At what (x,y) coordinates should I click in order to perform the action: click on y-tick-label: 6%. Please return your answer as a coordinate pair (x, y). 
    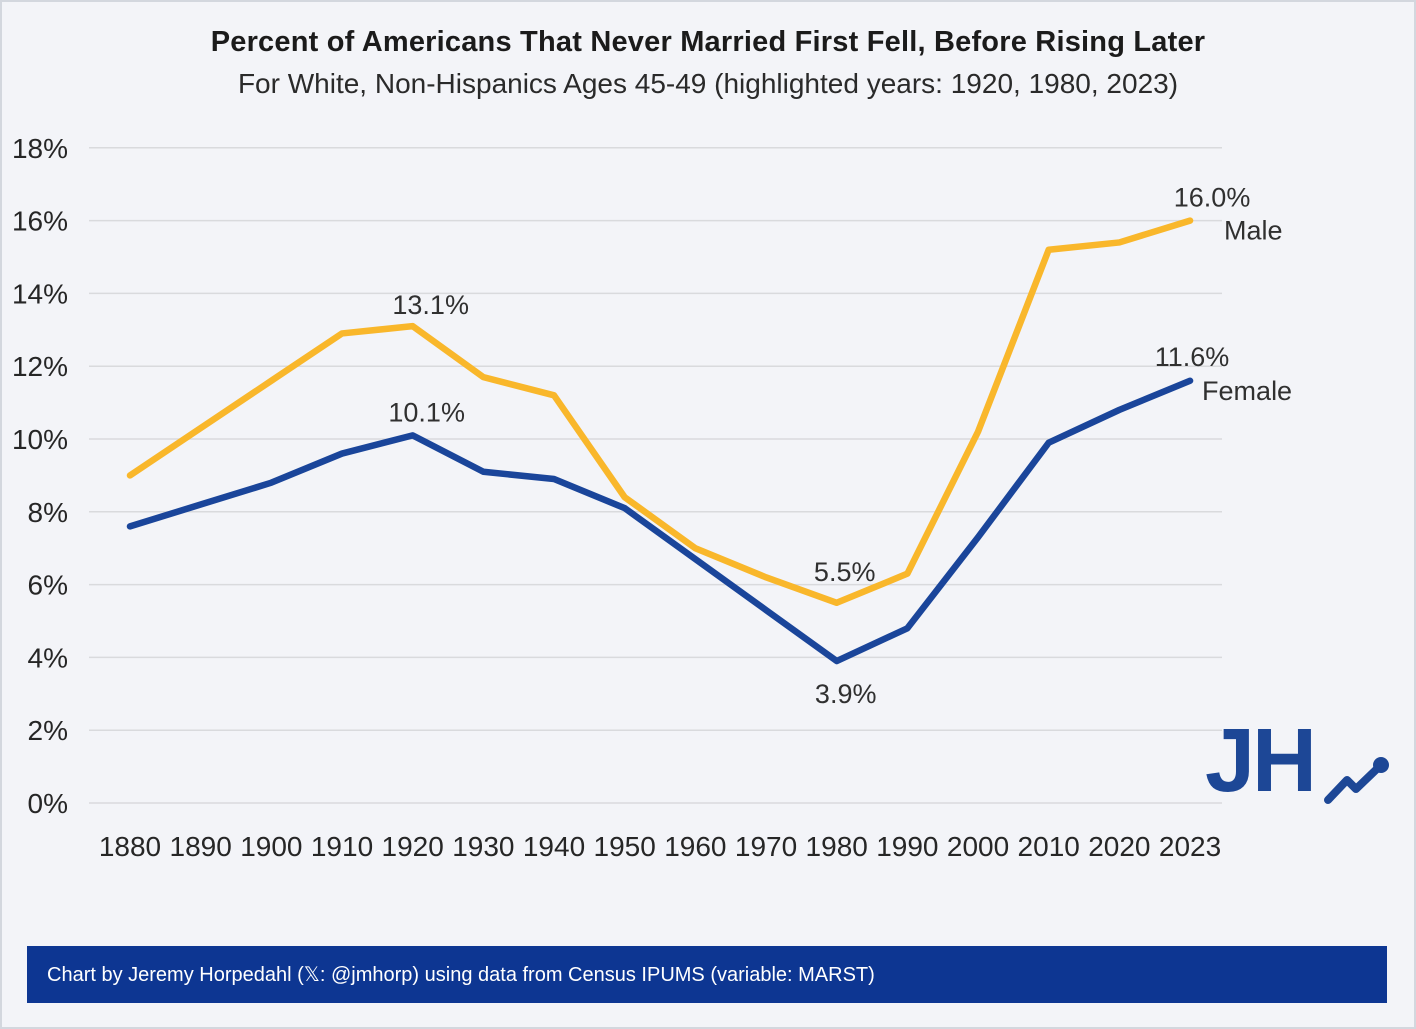
    Looking at the image, I should click on (48, 585).